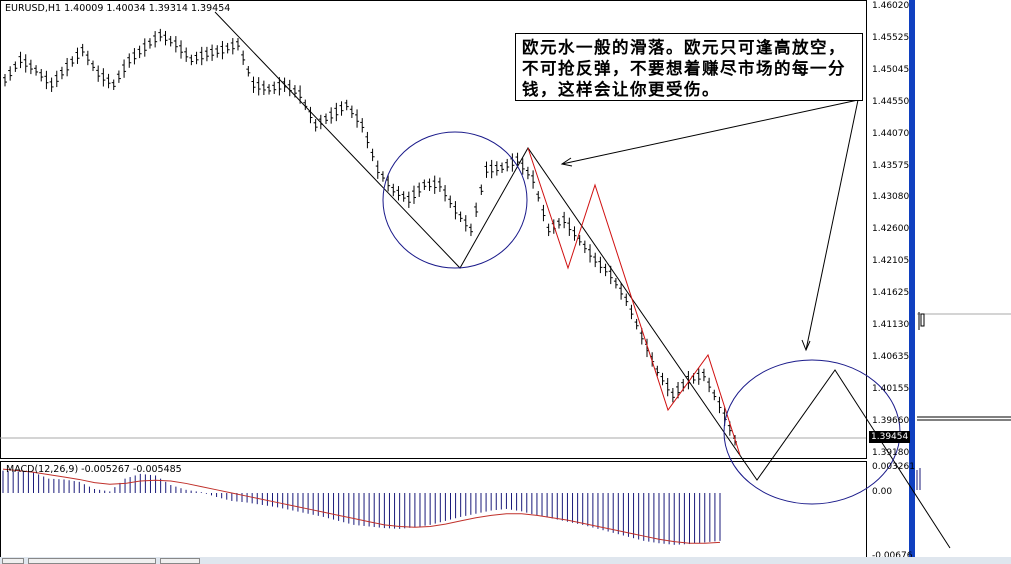 The width and height of the screenshot is (1011, 564). I want to click on price-axis-label: 1.39660, so click(891, 420).